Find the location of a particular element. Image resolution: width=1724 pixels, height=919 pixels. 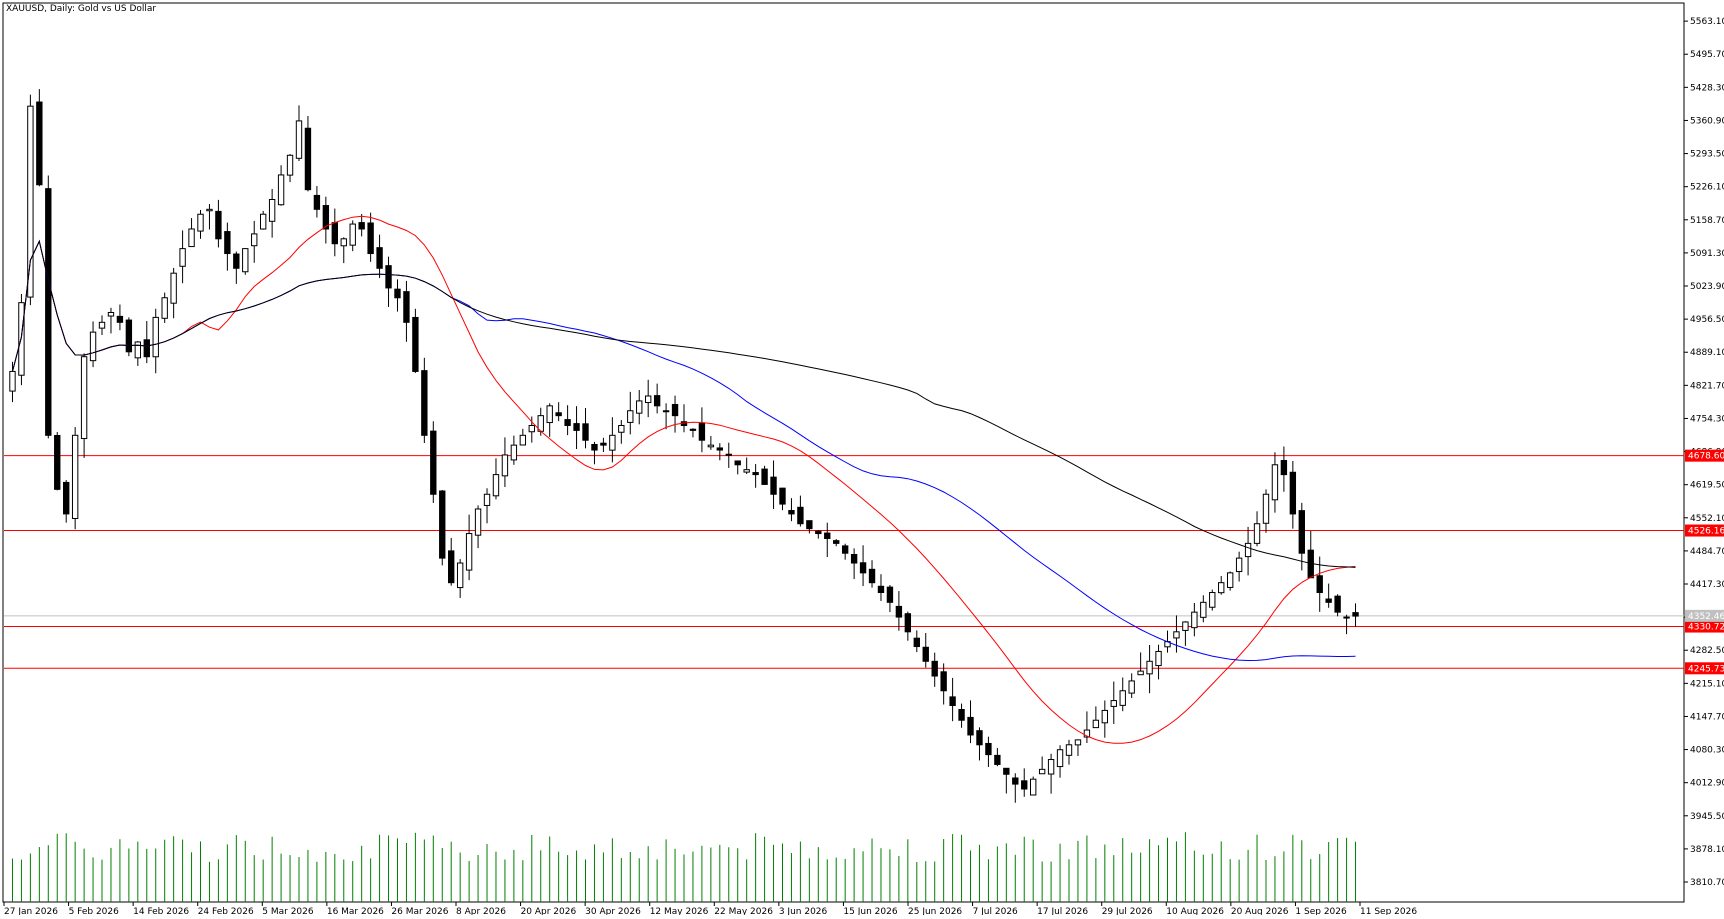

current-price-label: 4352.46 is located at coordinates (1706, 617).